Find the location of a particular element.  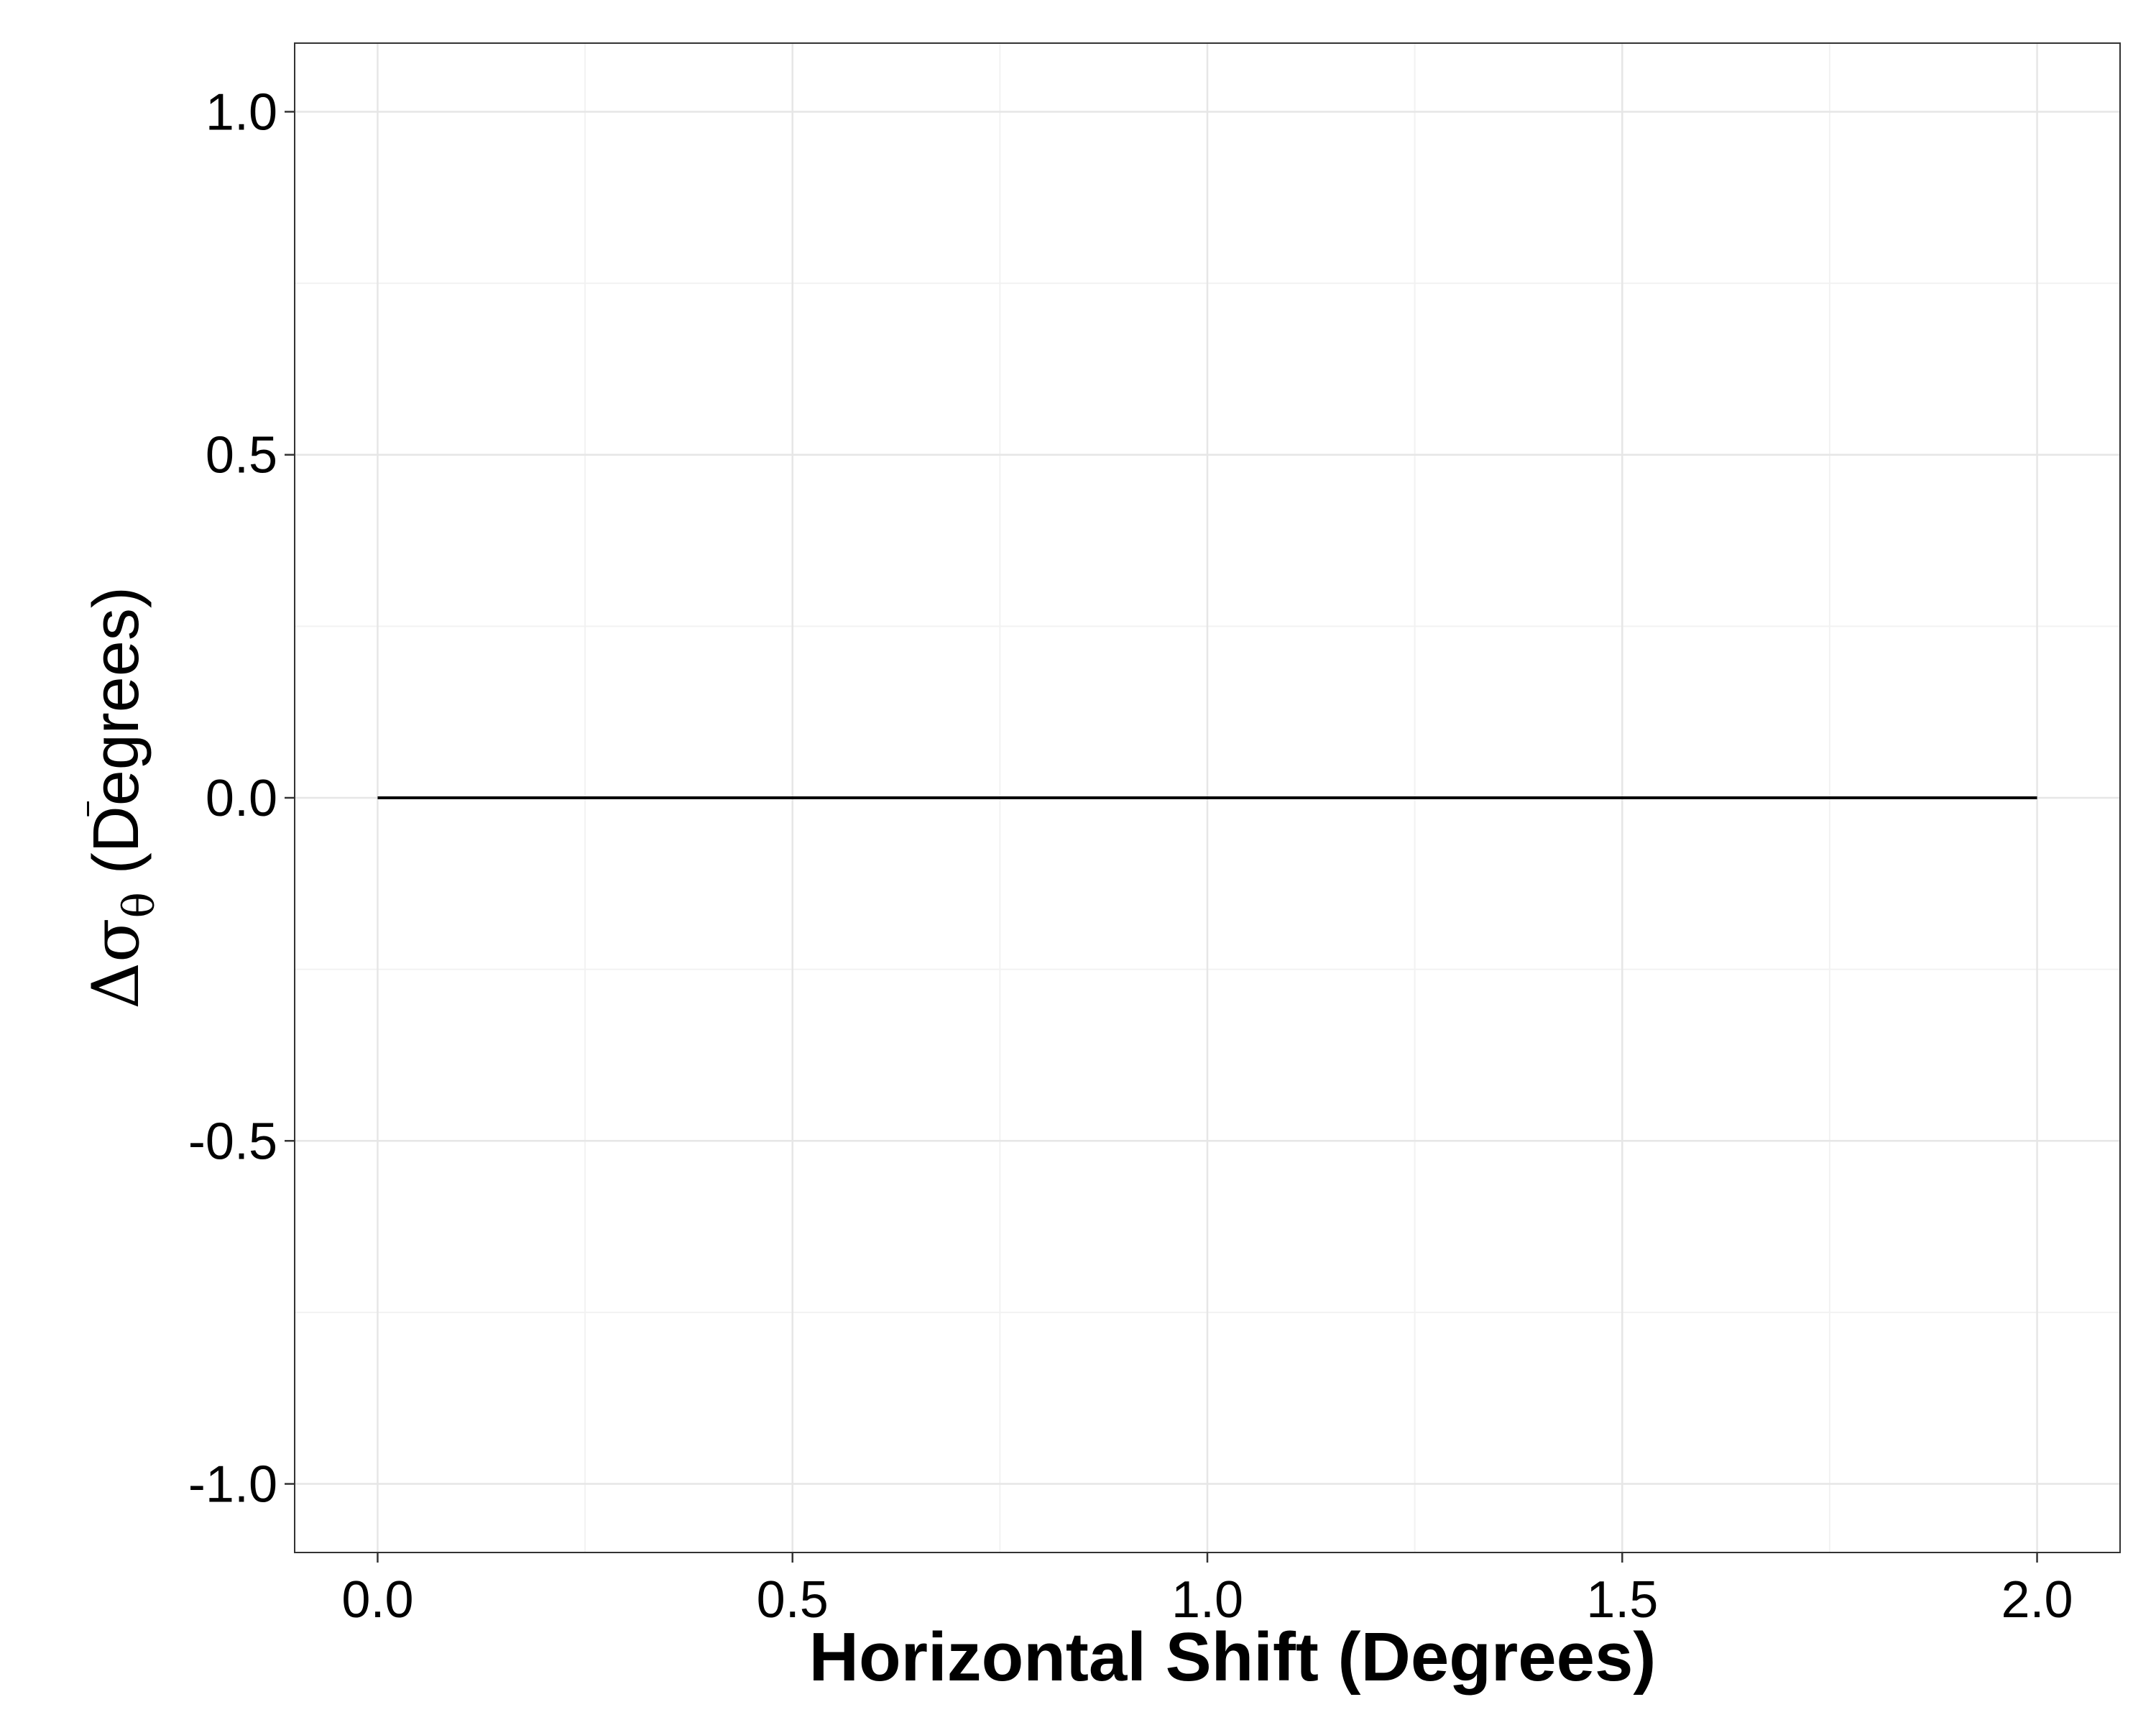

y-axis-title: Δσθ (Degrees) ‾ is located at coordinates (121, 797).